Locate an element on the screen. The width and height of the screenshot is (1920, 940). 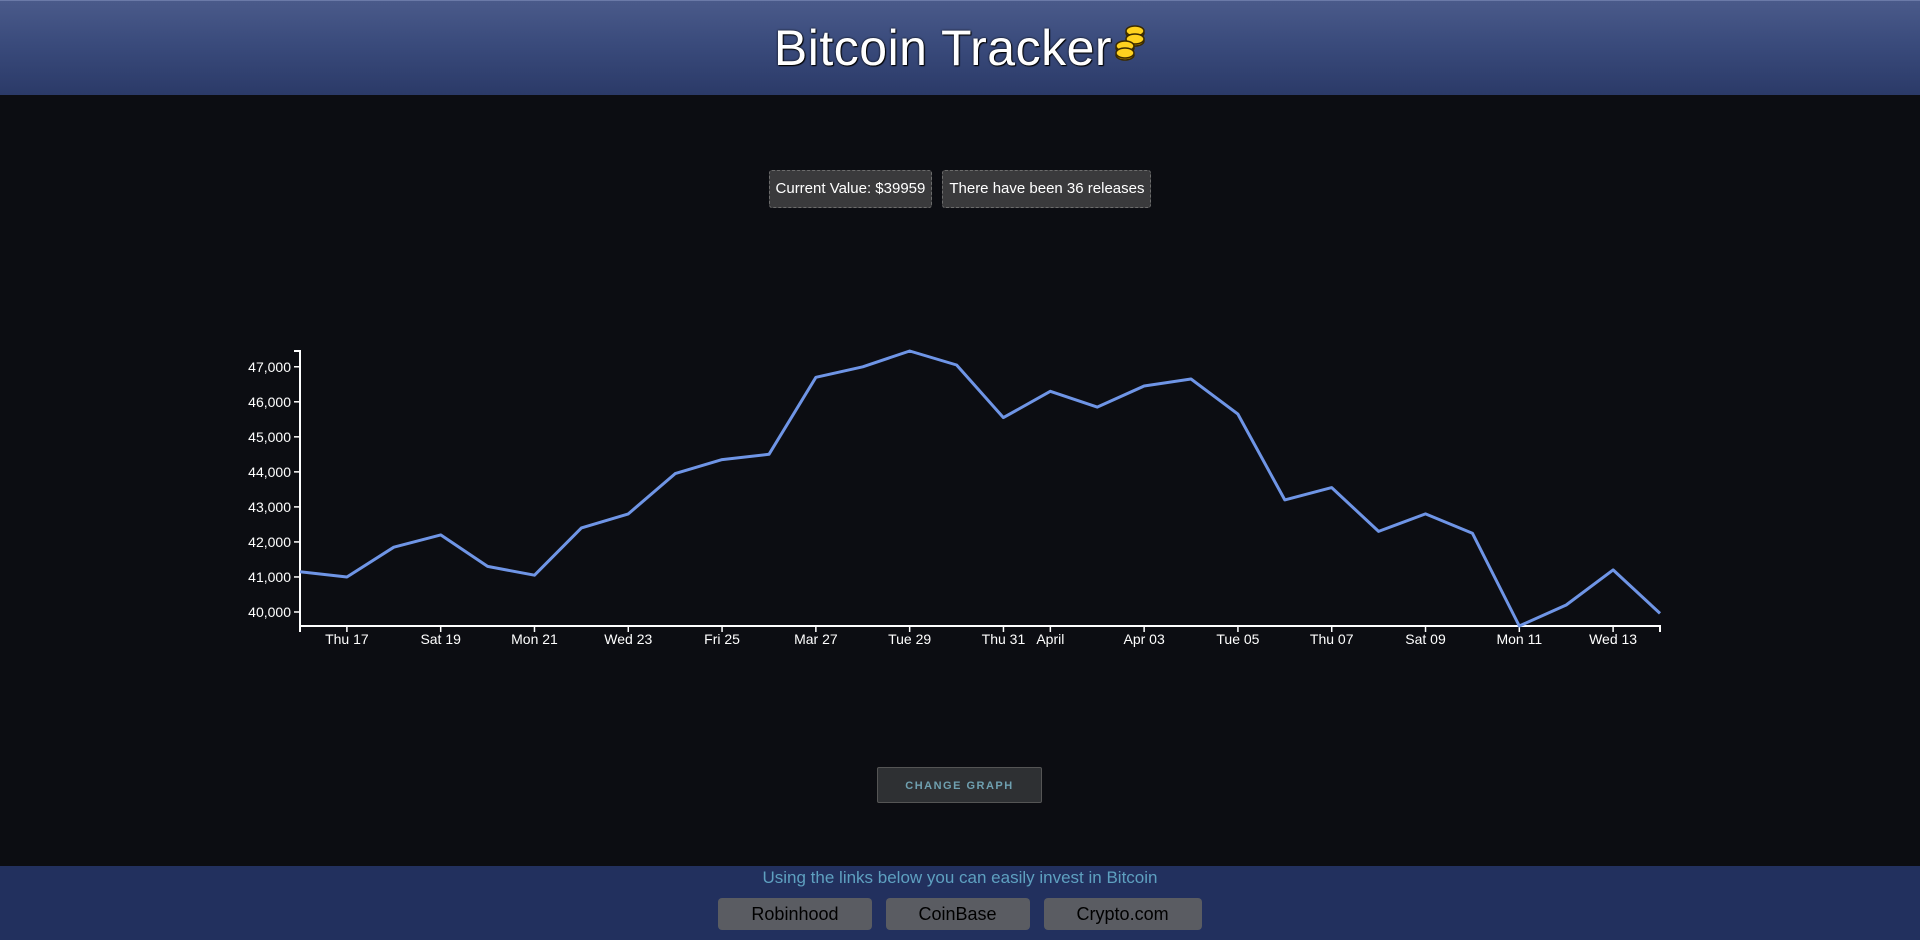
page-header: Bitcoin Tracker is located at coordinates (960, 47).